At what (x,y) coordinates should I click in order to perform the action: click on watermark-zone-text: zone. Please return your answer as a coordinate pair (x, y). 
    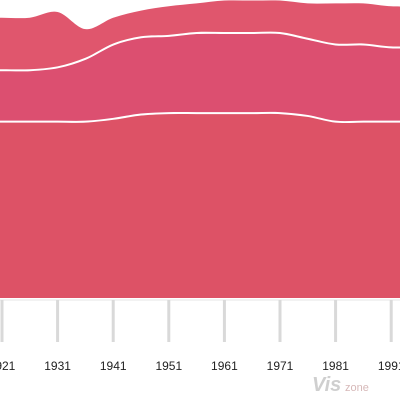
    Looking at the image, I should click on (357, 388).